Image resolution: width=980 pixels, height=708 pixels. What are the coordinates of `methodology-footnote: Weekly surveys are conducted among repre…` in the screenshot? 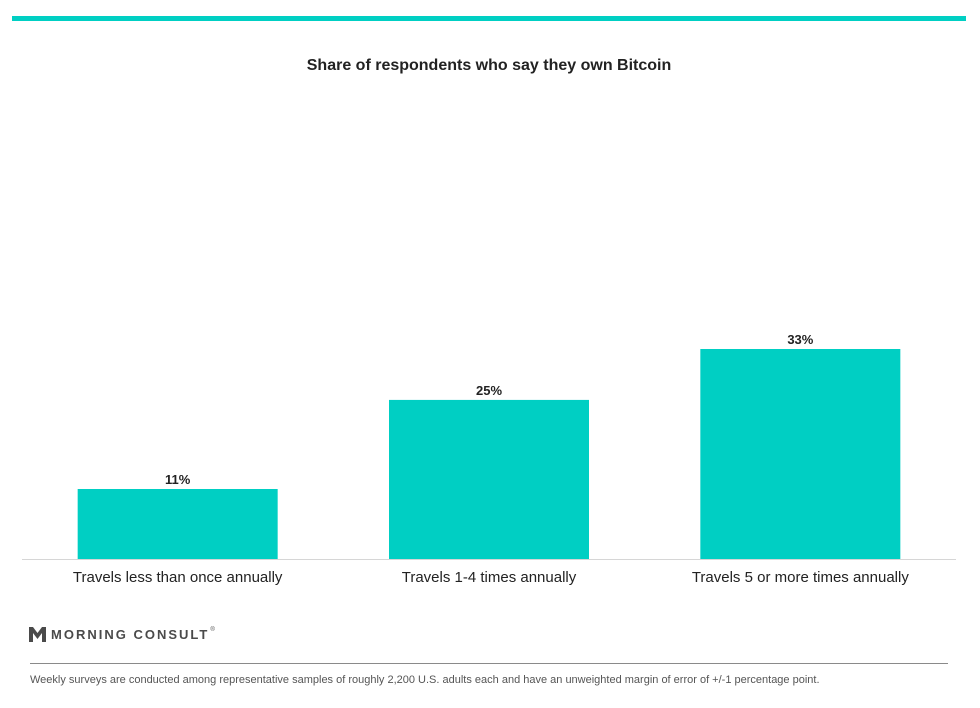 It's located at (425, 680).